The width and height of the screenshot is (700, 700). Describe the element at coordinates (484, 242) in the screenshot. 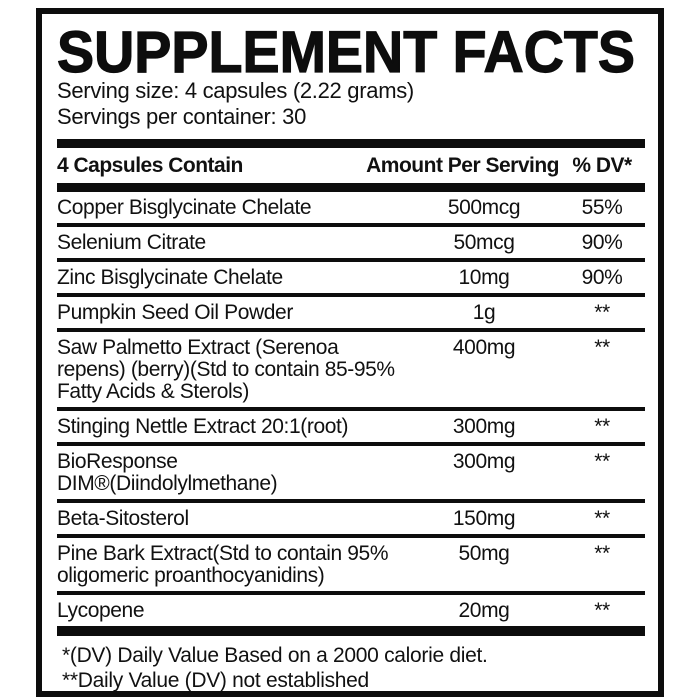

I see `ingredient-amount: 50mcg` at that location.